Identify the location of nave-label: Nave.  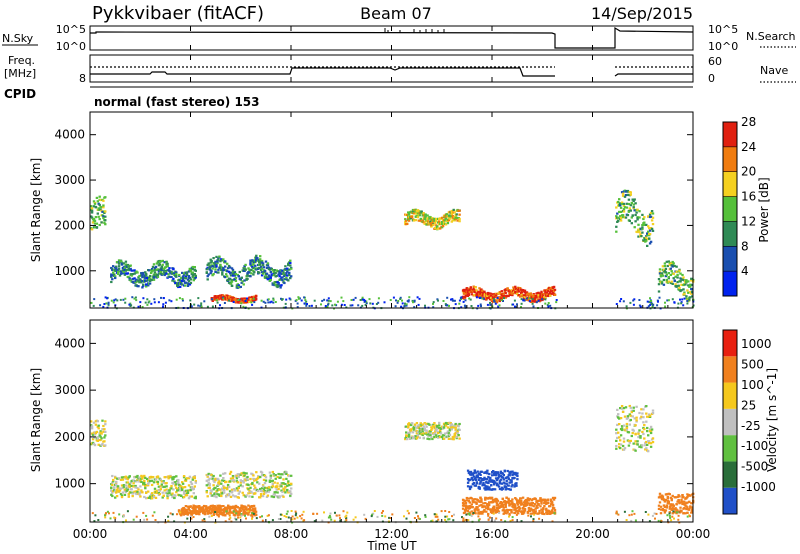
(774, 70).